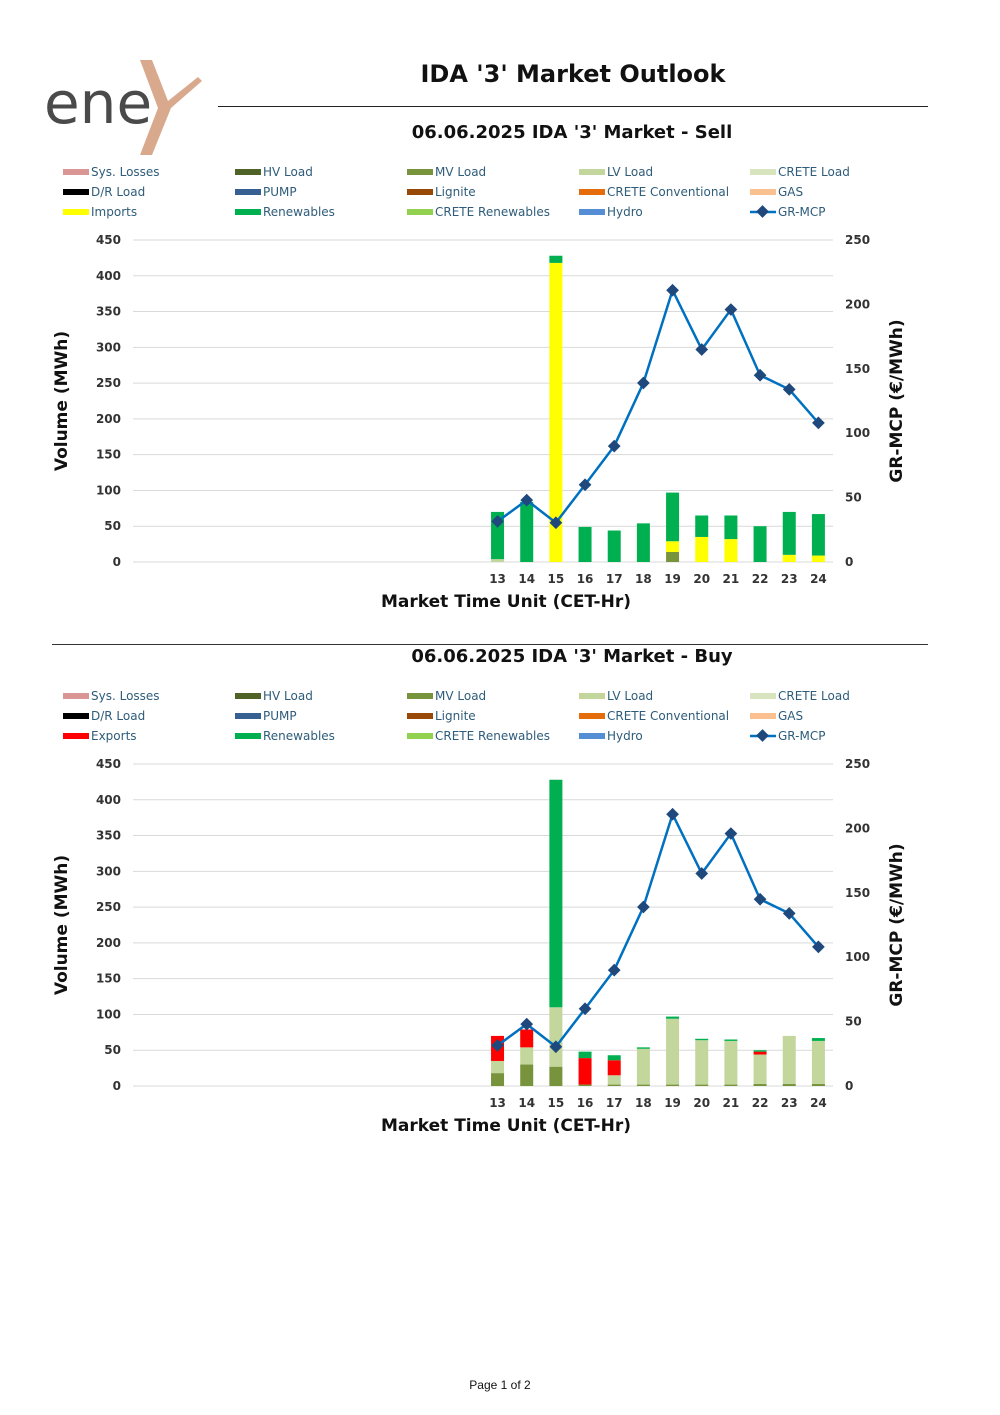 This screenshot has width=1000, height=1415. What do you see at coordinates (108, 490) in the screenshot?
I see `c0-y-tick-100: 100` at bounding box center [108, 490].